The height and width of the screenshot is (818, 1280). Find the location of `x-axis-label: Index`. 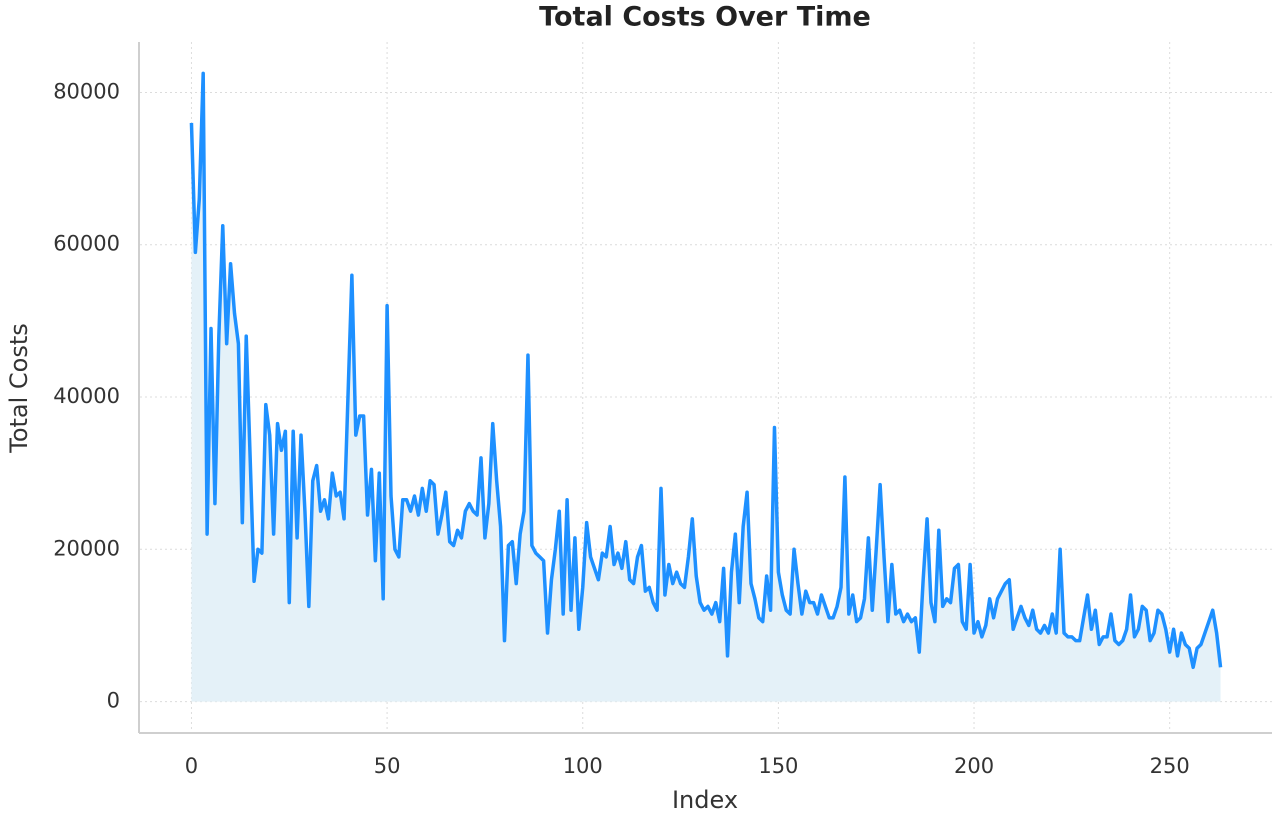

x-axis-label: Index is located at coordinates (705, 800).